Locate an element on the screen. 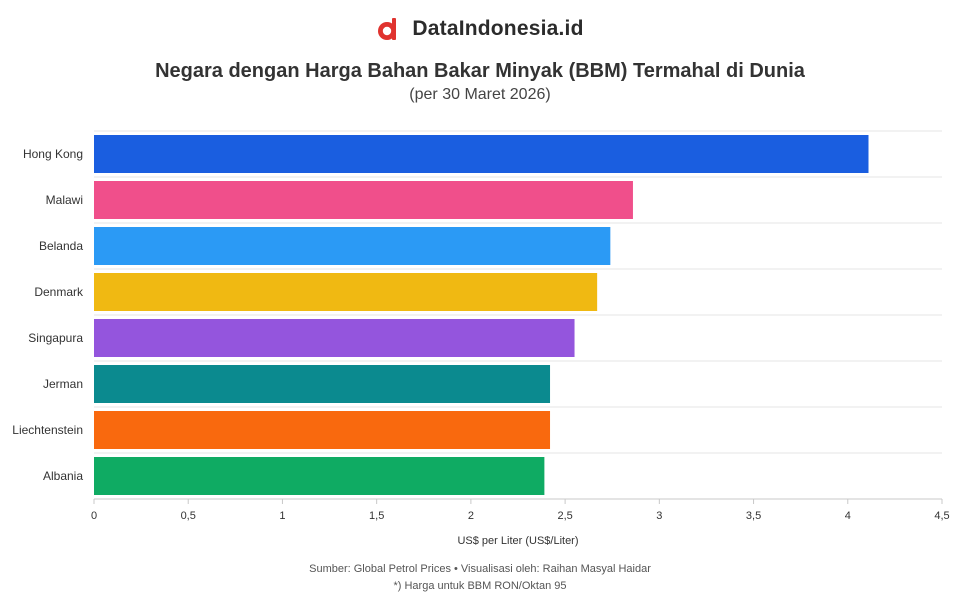  category-label: Albania is located at coordinates (63, 476).